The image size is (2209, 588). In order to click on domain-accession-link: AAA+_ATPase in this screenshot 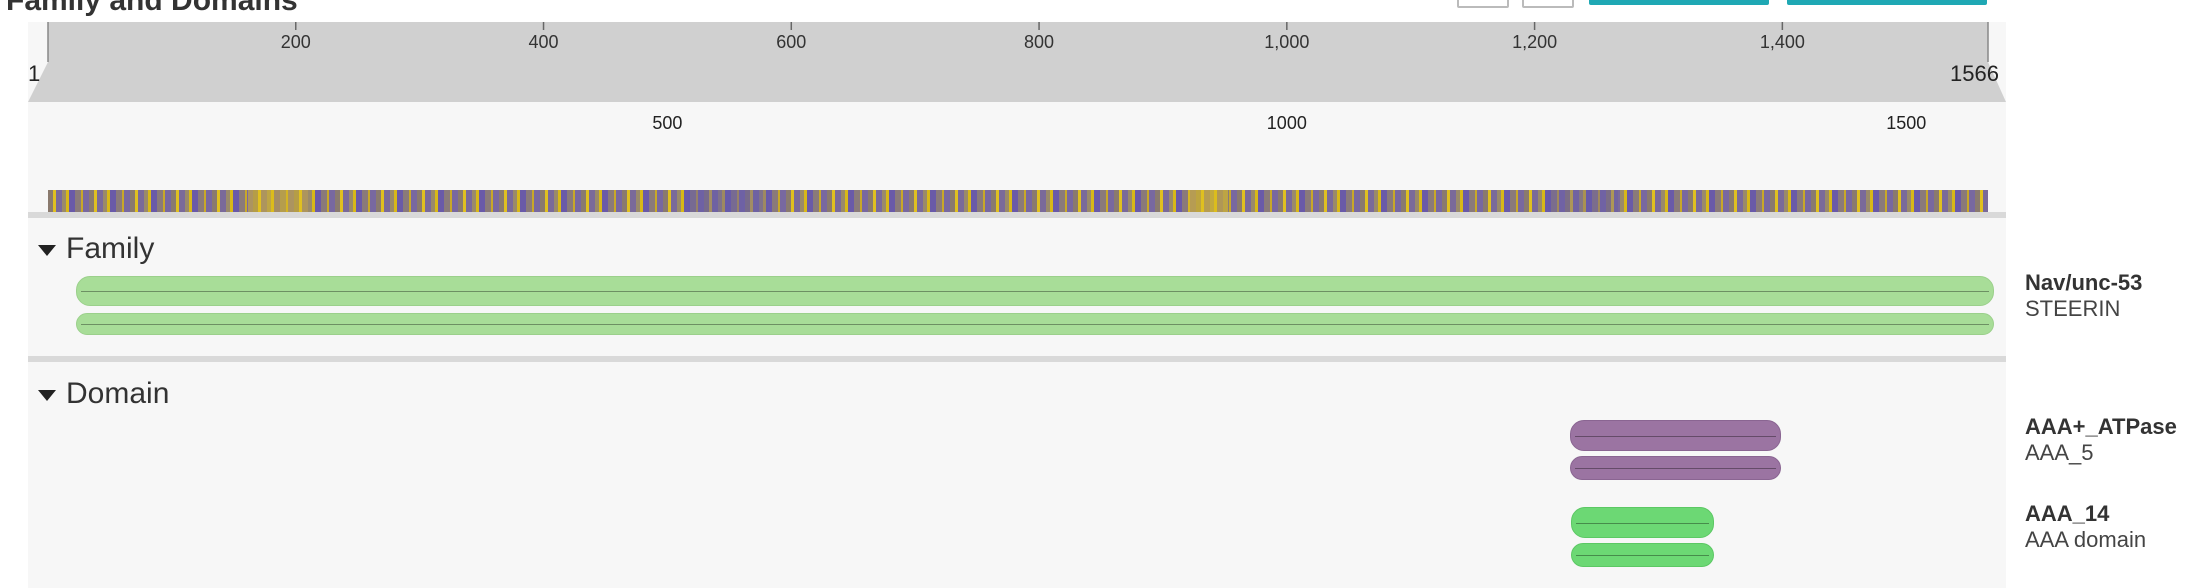, I will do `click(2101, 426)`.